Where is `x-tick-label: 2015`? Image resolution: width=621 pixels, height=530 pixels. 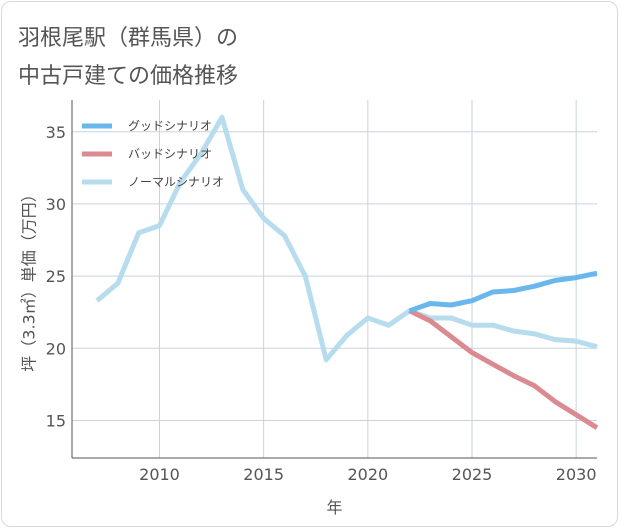 x-tick-label: 2015 is located at coordinates (263, 474).